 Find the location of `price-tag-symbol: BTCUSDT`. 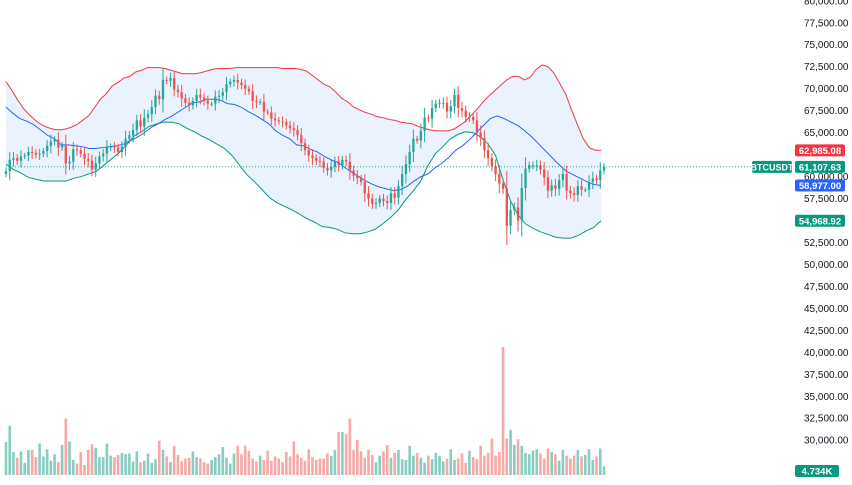

price-tag-symbol: BTCUSDT is located at coordinates (772, 166).